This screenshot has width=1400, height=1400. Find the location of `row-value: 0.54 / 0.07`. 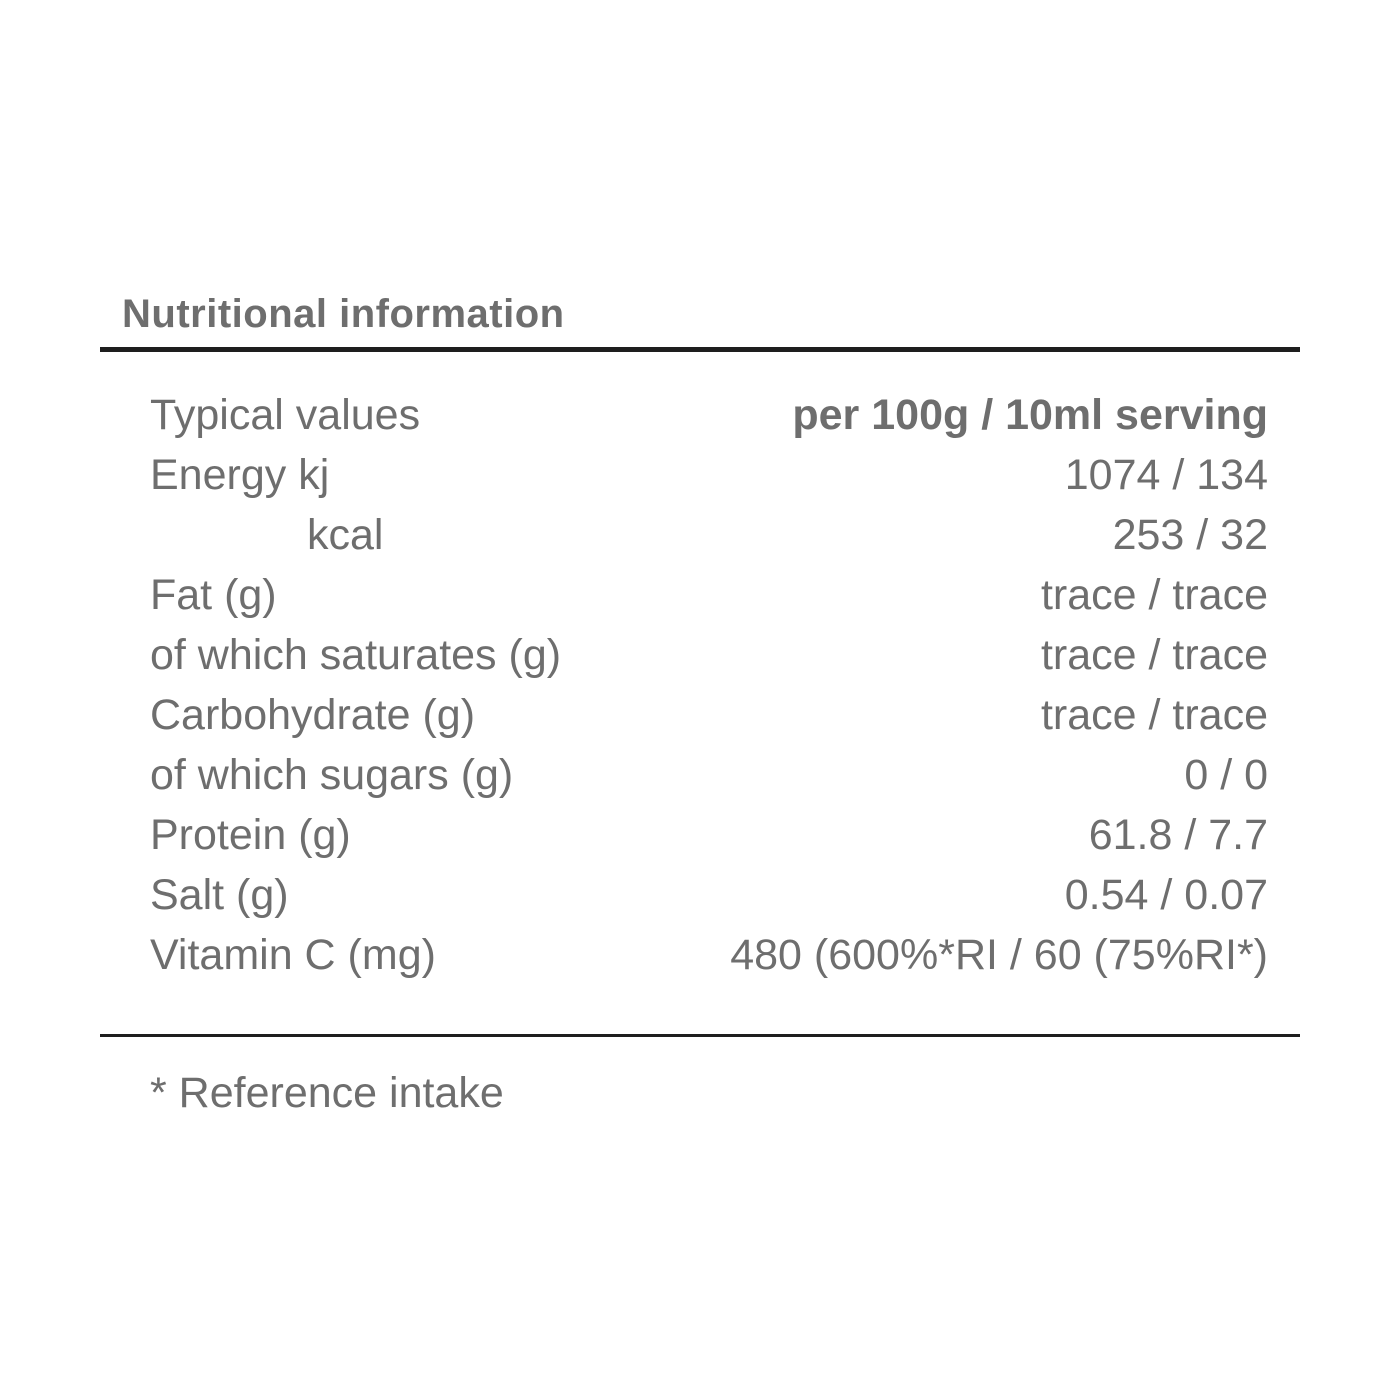

row-value: 0.54 / 0.07 is located at coordinates (1166, 895).